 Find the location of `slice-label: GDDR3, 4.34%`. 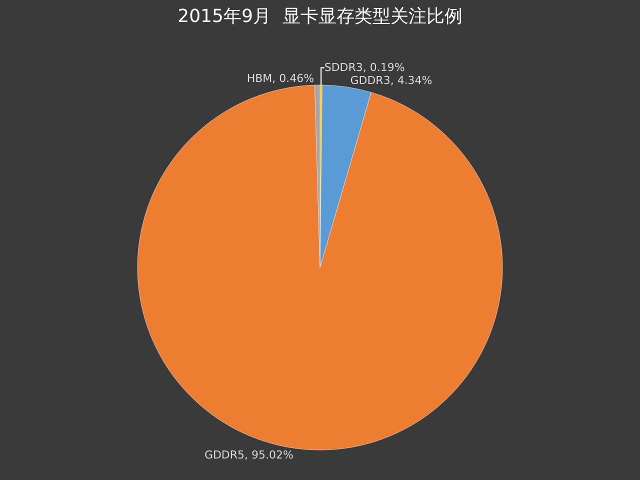

slice-label: GDDR3, 4.34% is located at coordinates (391, 81).